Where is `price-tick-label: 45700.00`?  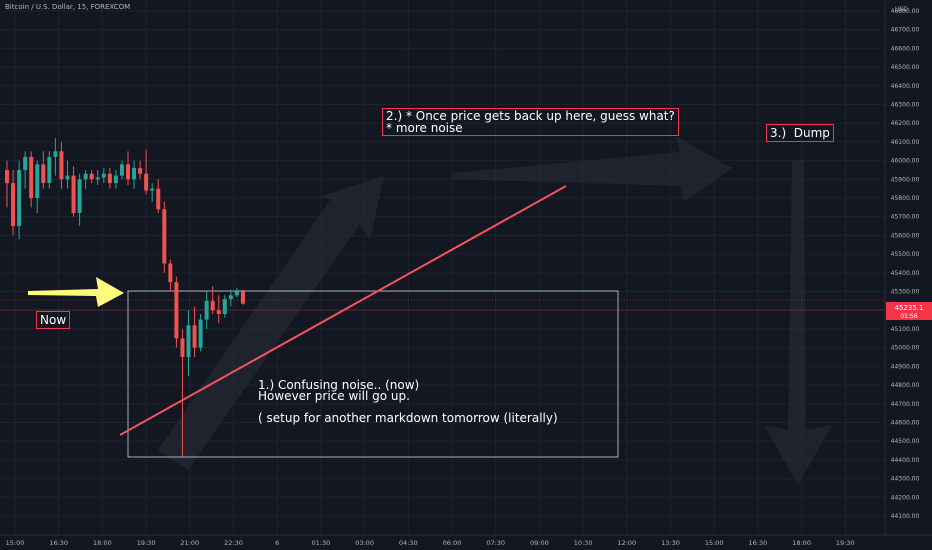
price-tick-label: 45700.00 is located at coordinates (905, 217).